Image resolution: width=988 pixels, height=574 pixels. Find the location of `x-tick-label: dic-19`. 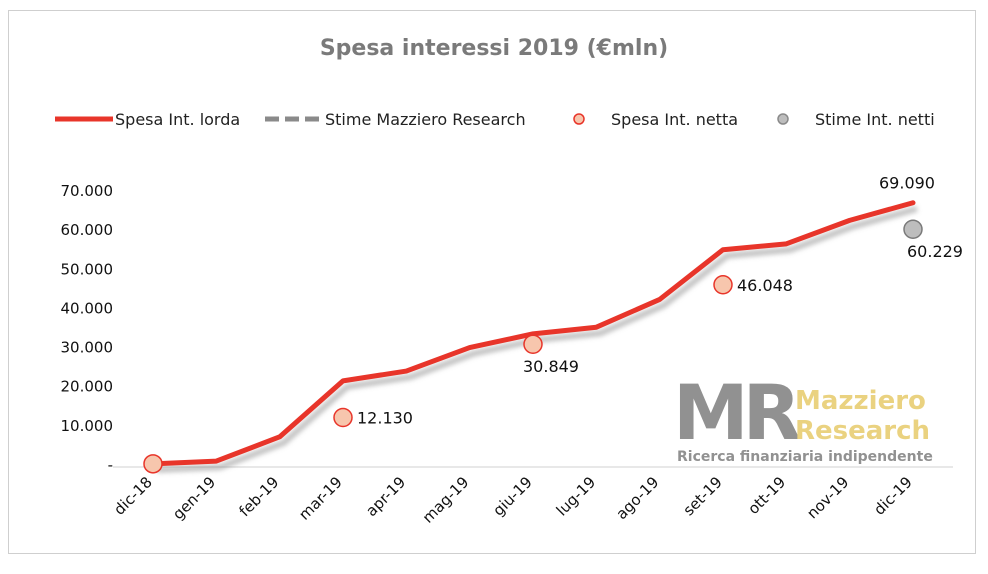

x-tick-label: dic-19 is located at coordinates (893, 496).